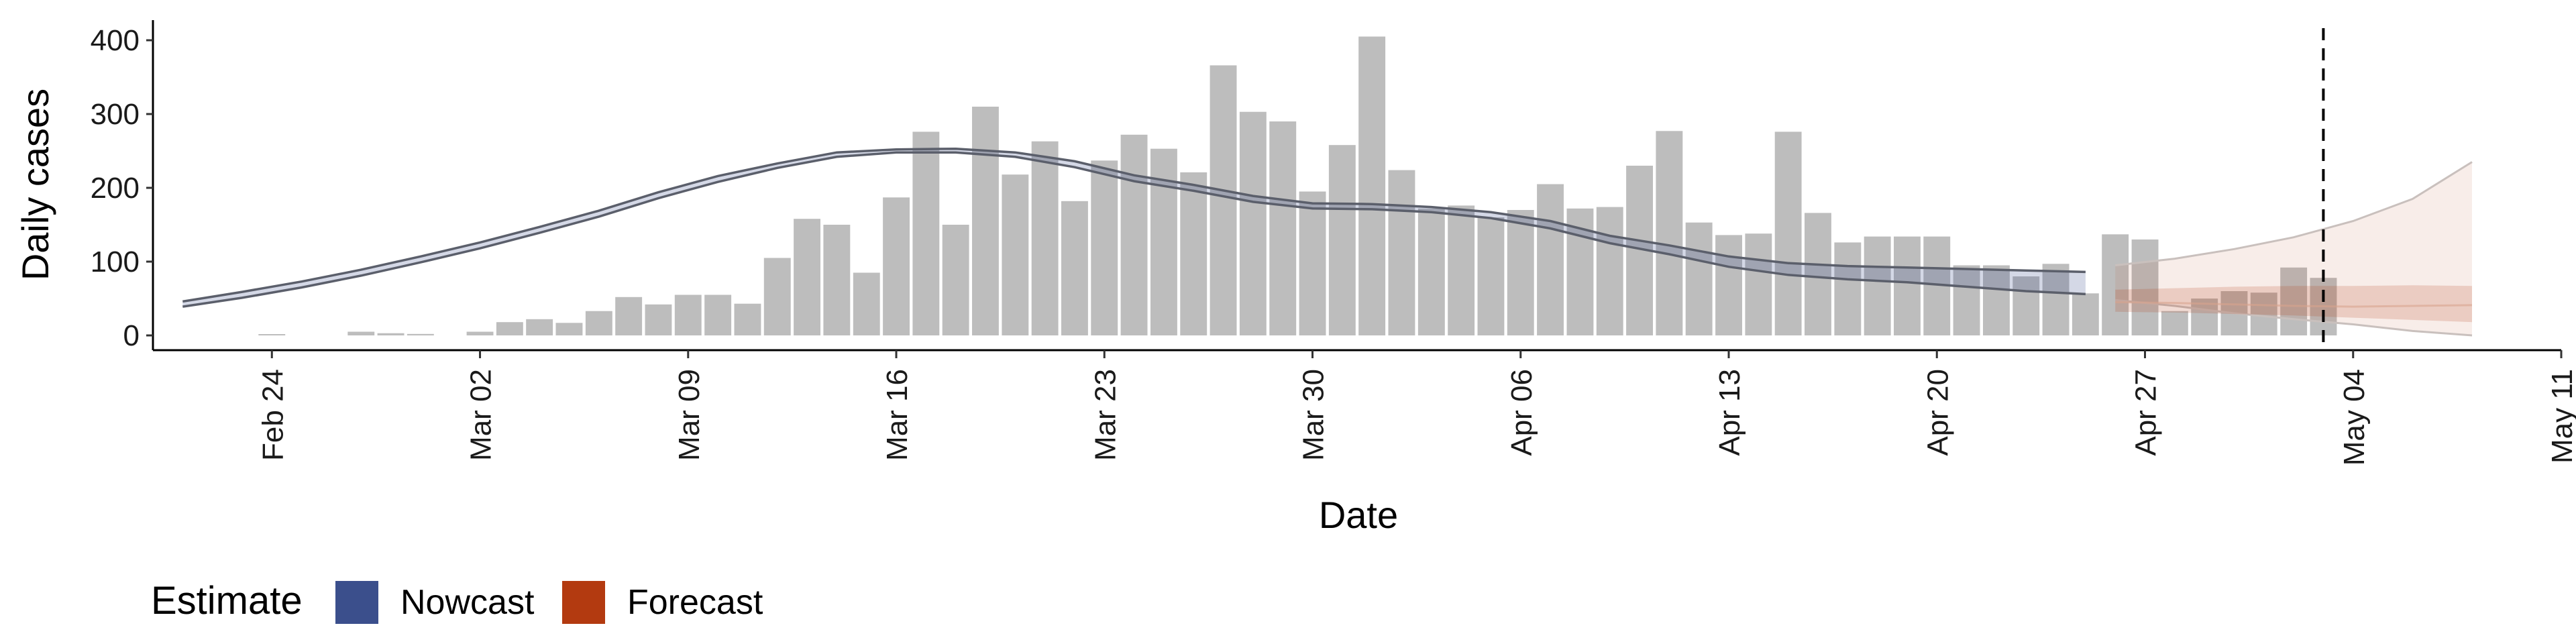 The image size is (2576, 644). I want to click on forecast-inner-band, so click(2293, 304).